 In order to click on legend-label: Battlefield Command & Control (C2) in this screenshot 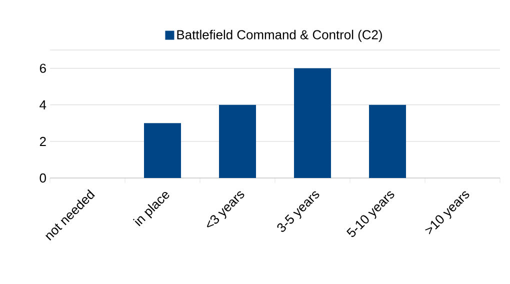, I will do `click(279, 36)`.